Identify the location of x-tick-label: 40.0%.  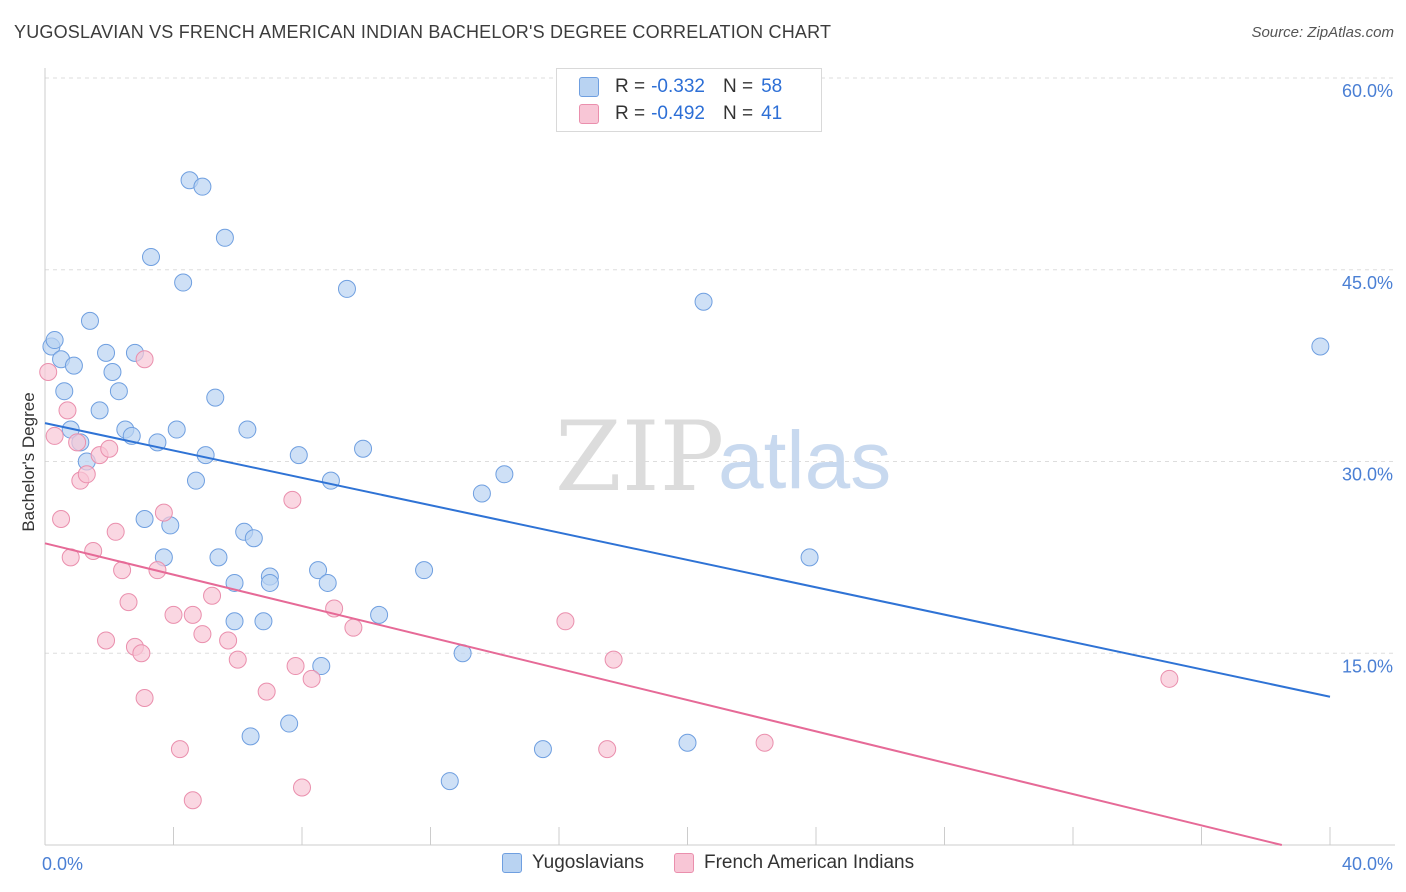
(1367, 864).